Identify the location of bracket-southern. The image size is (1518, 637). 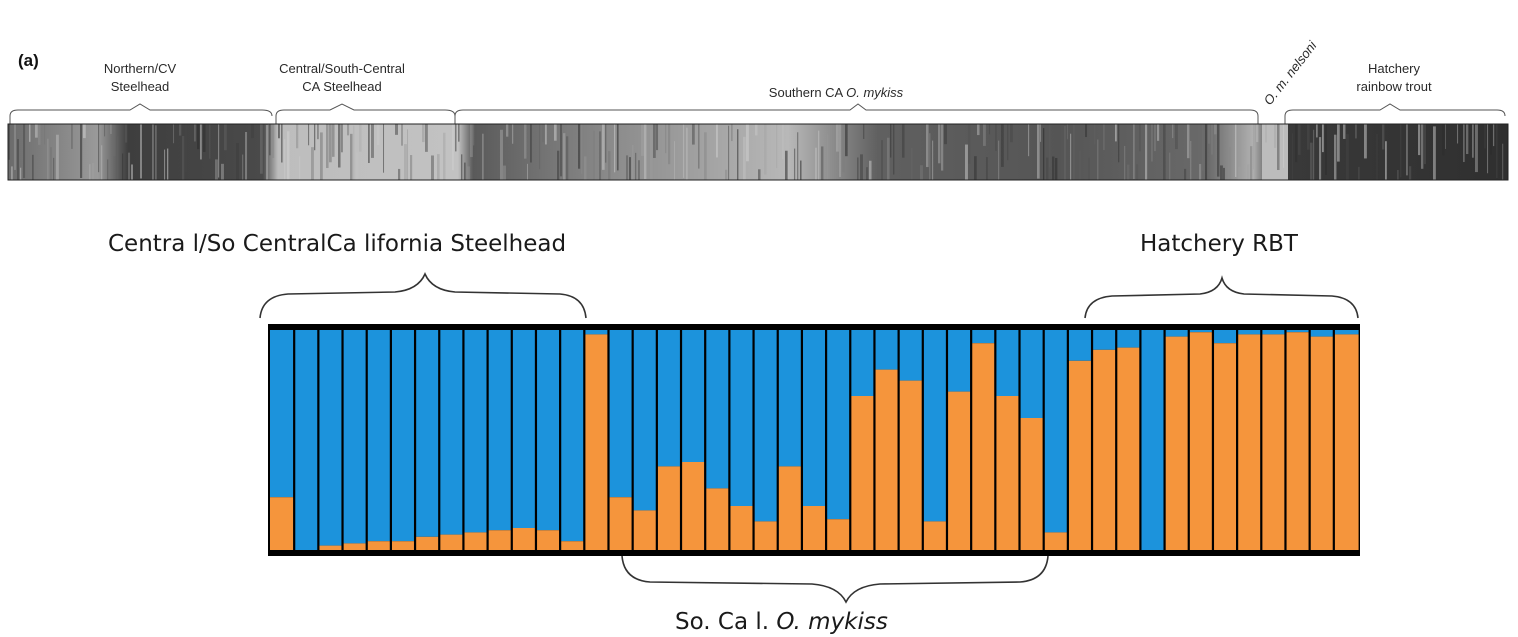
(856, 113).